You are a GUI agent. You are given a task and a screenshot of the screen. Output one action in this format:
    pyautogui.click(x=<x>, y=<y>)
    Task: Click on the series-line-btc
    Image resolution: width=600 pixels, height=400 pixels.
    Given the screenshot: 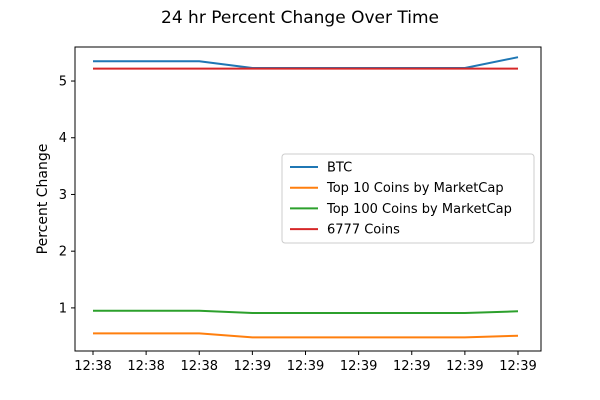 What is the action you would take?
    pyautogui.click(x=306, y=62)
    